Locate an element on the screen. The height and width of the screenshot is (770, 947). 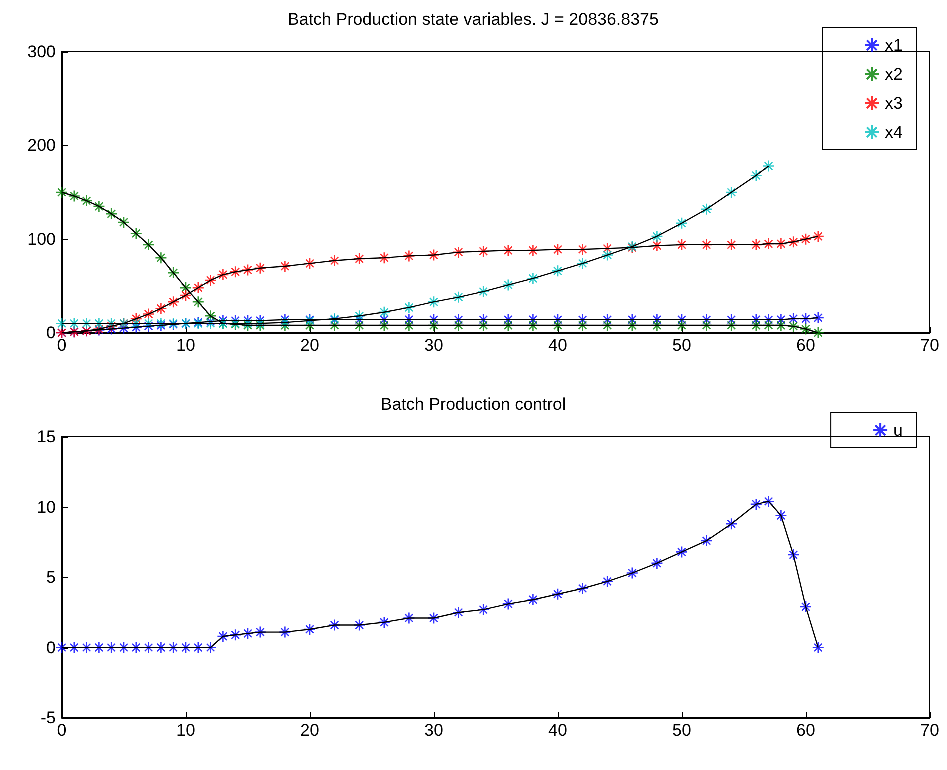
y-tick-label: 200 is located at coordinates (42, 146).